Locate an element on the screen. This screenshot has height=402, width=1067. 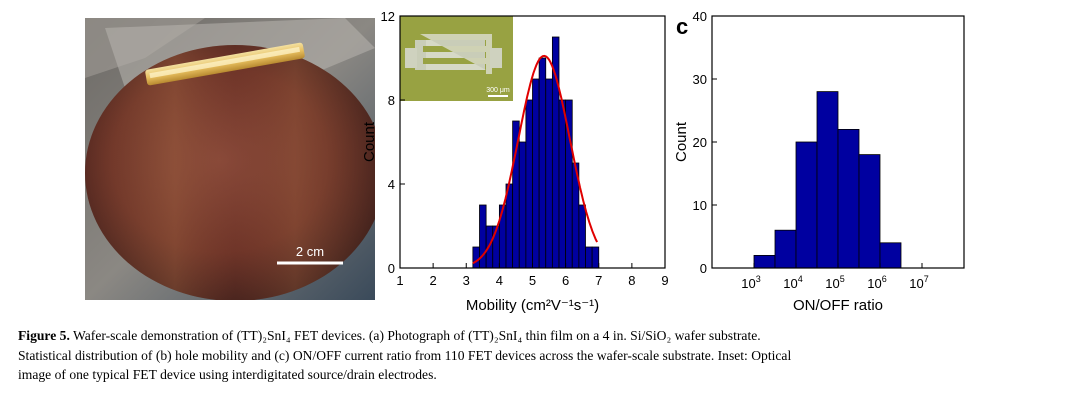
electrode-right is located at coordinates (456, 54).